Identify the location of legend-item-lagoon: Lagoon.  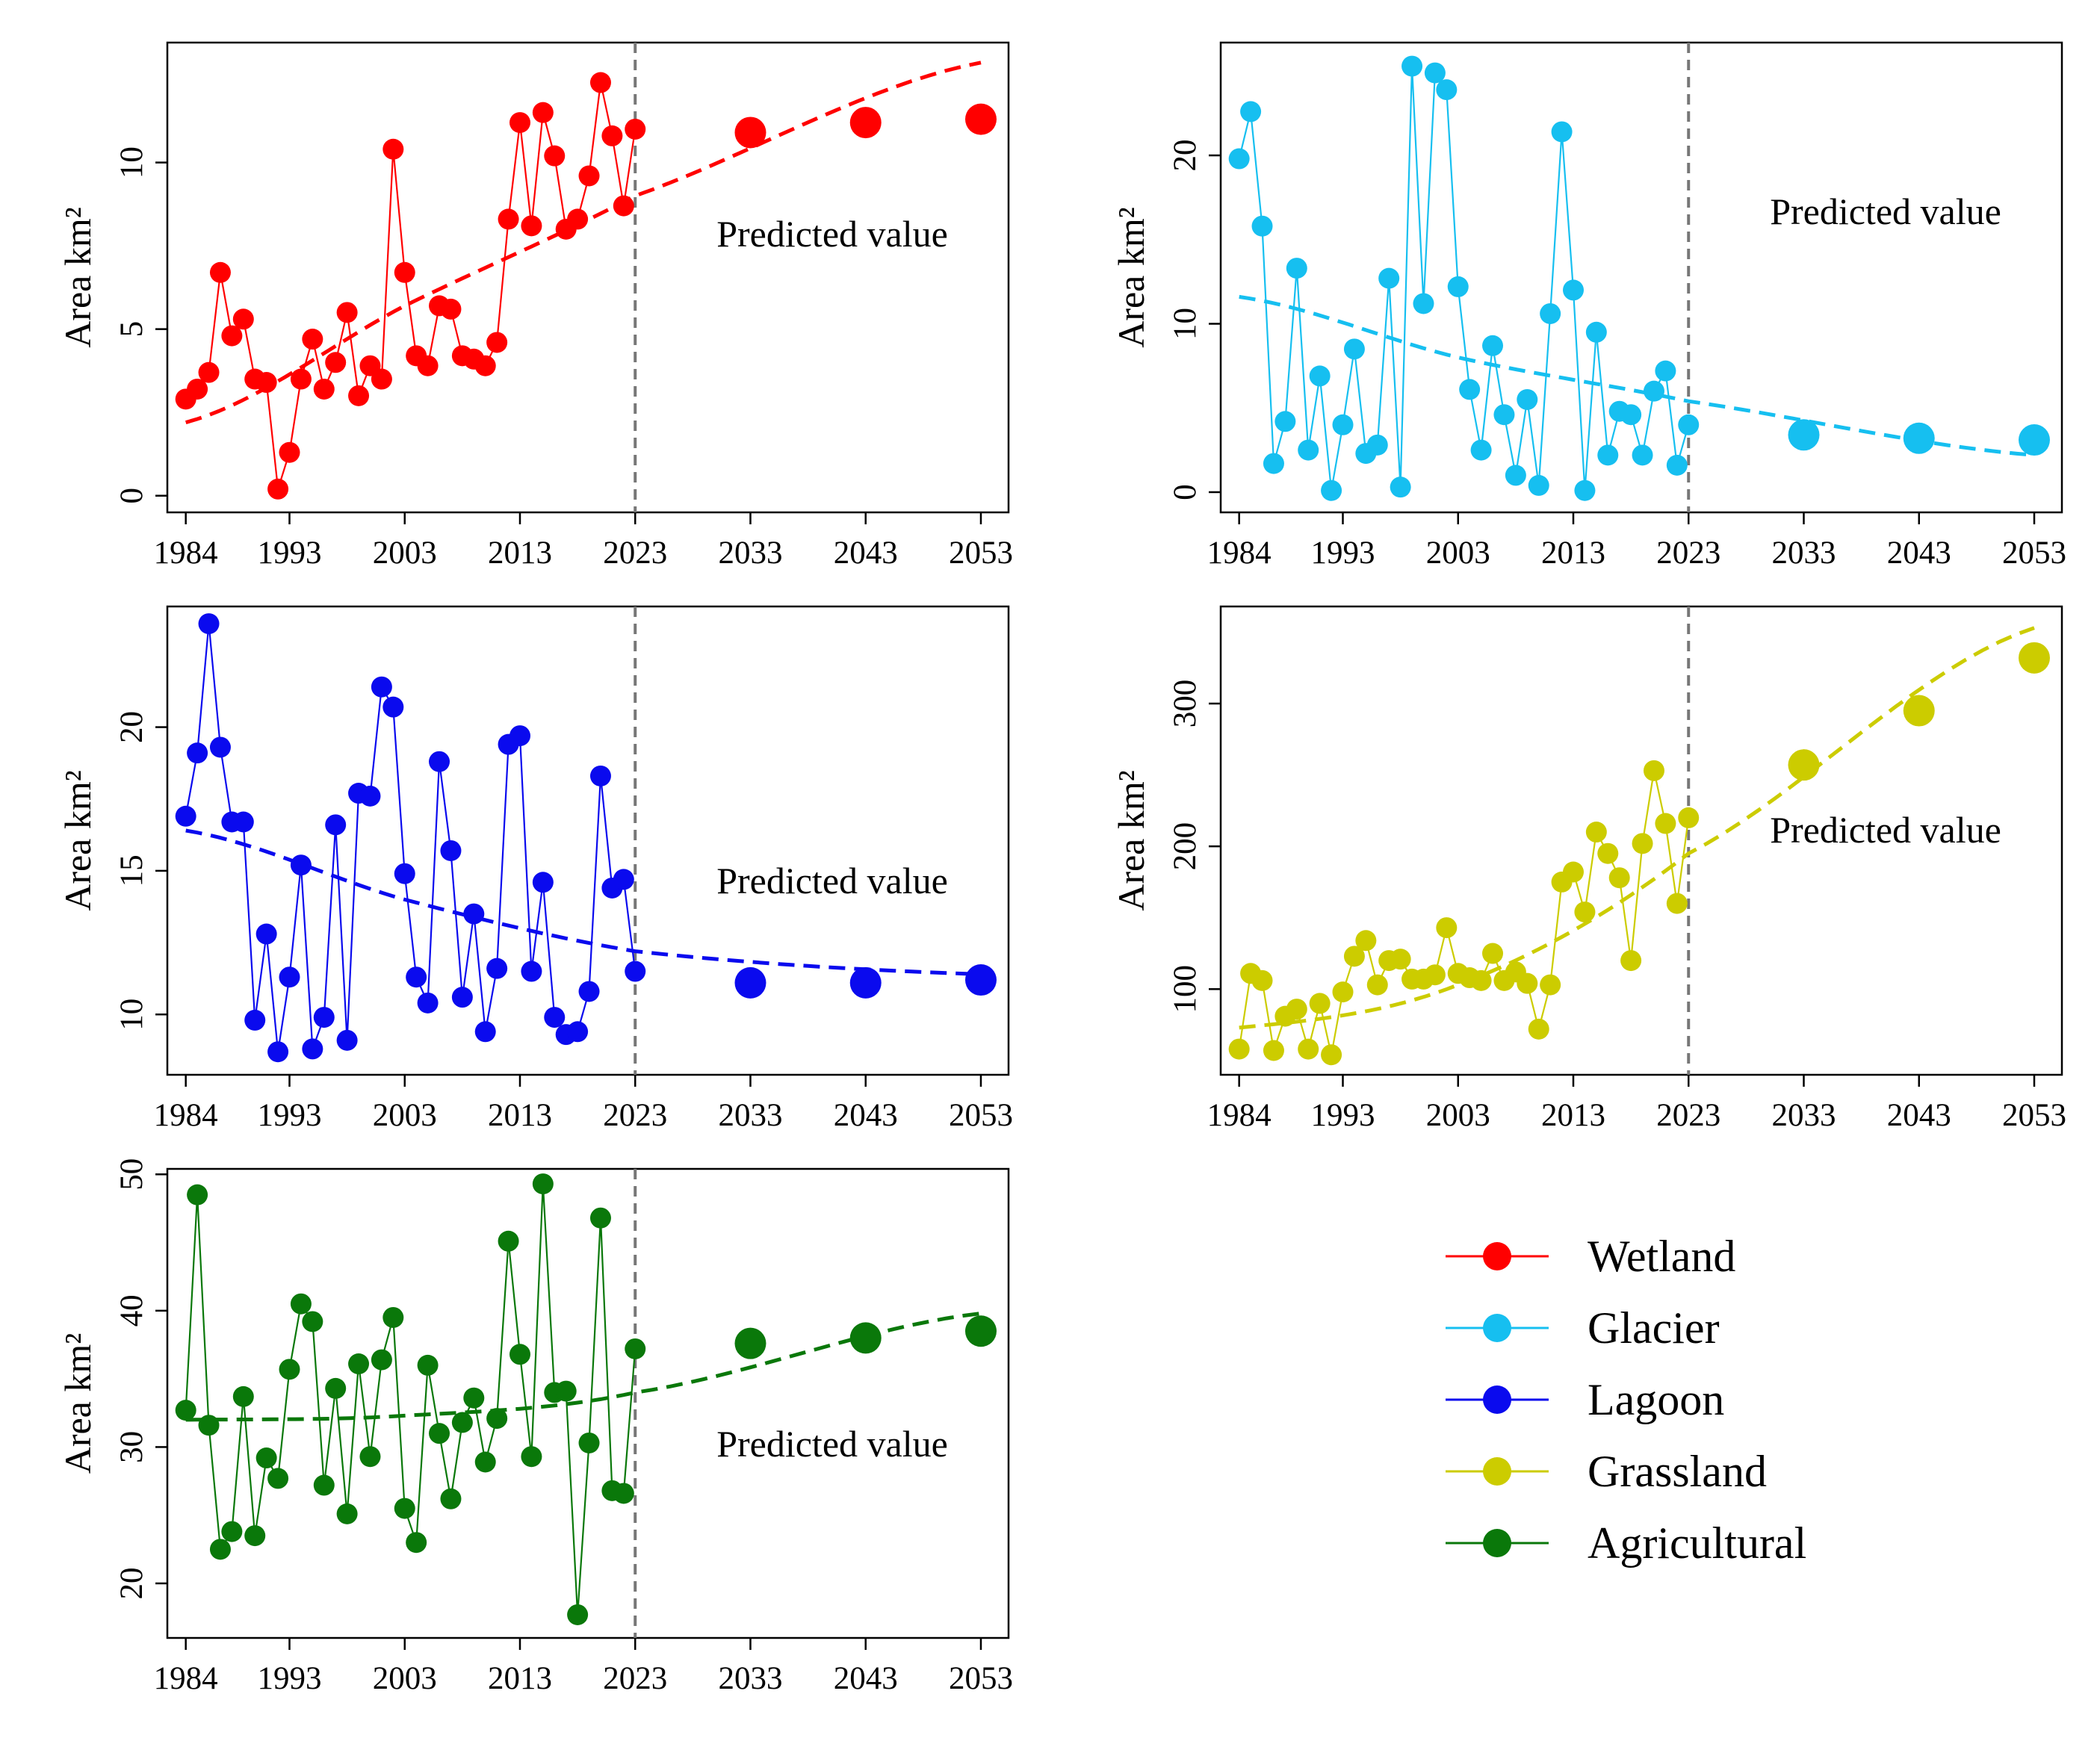
(1585, 1399).